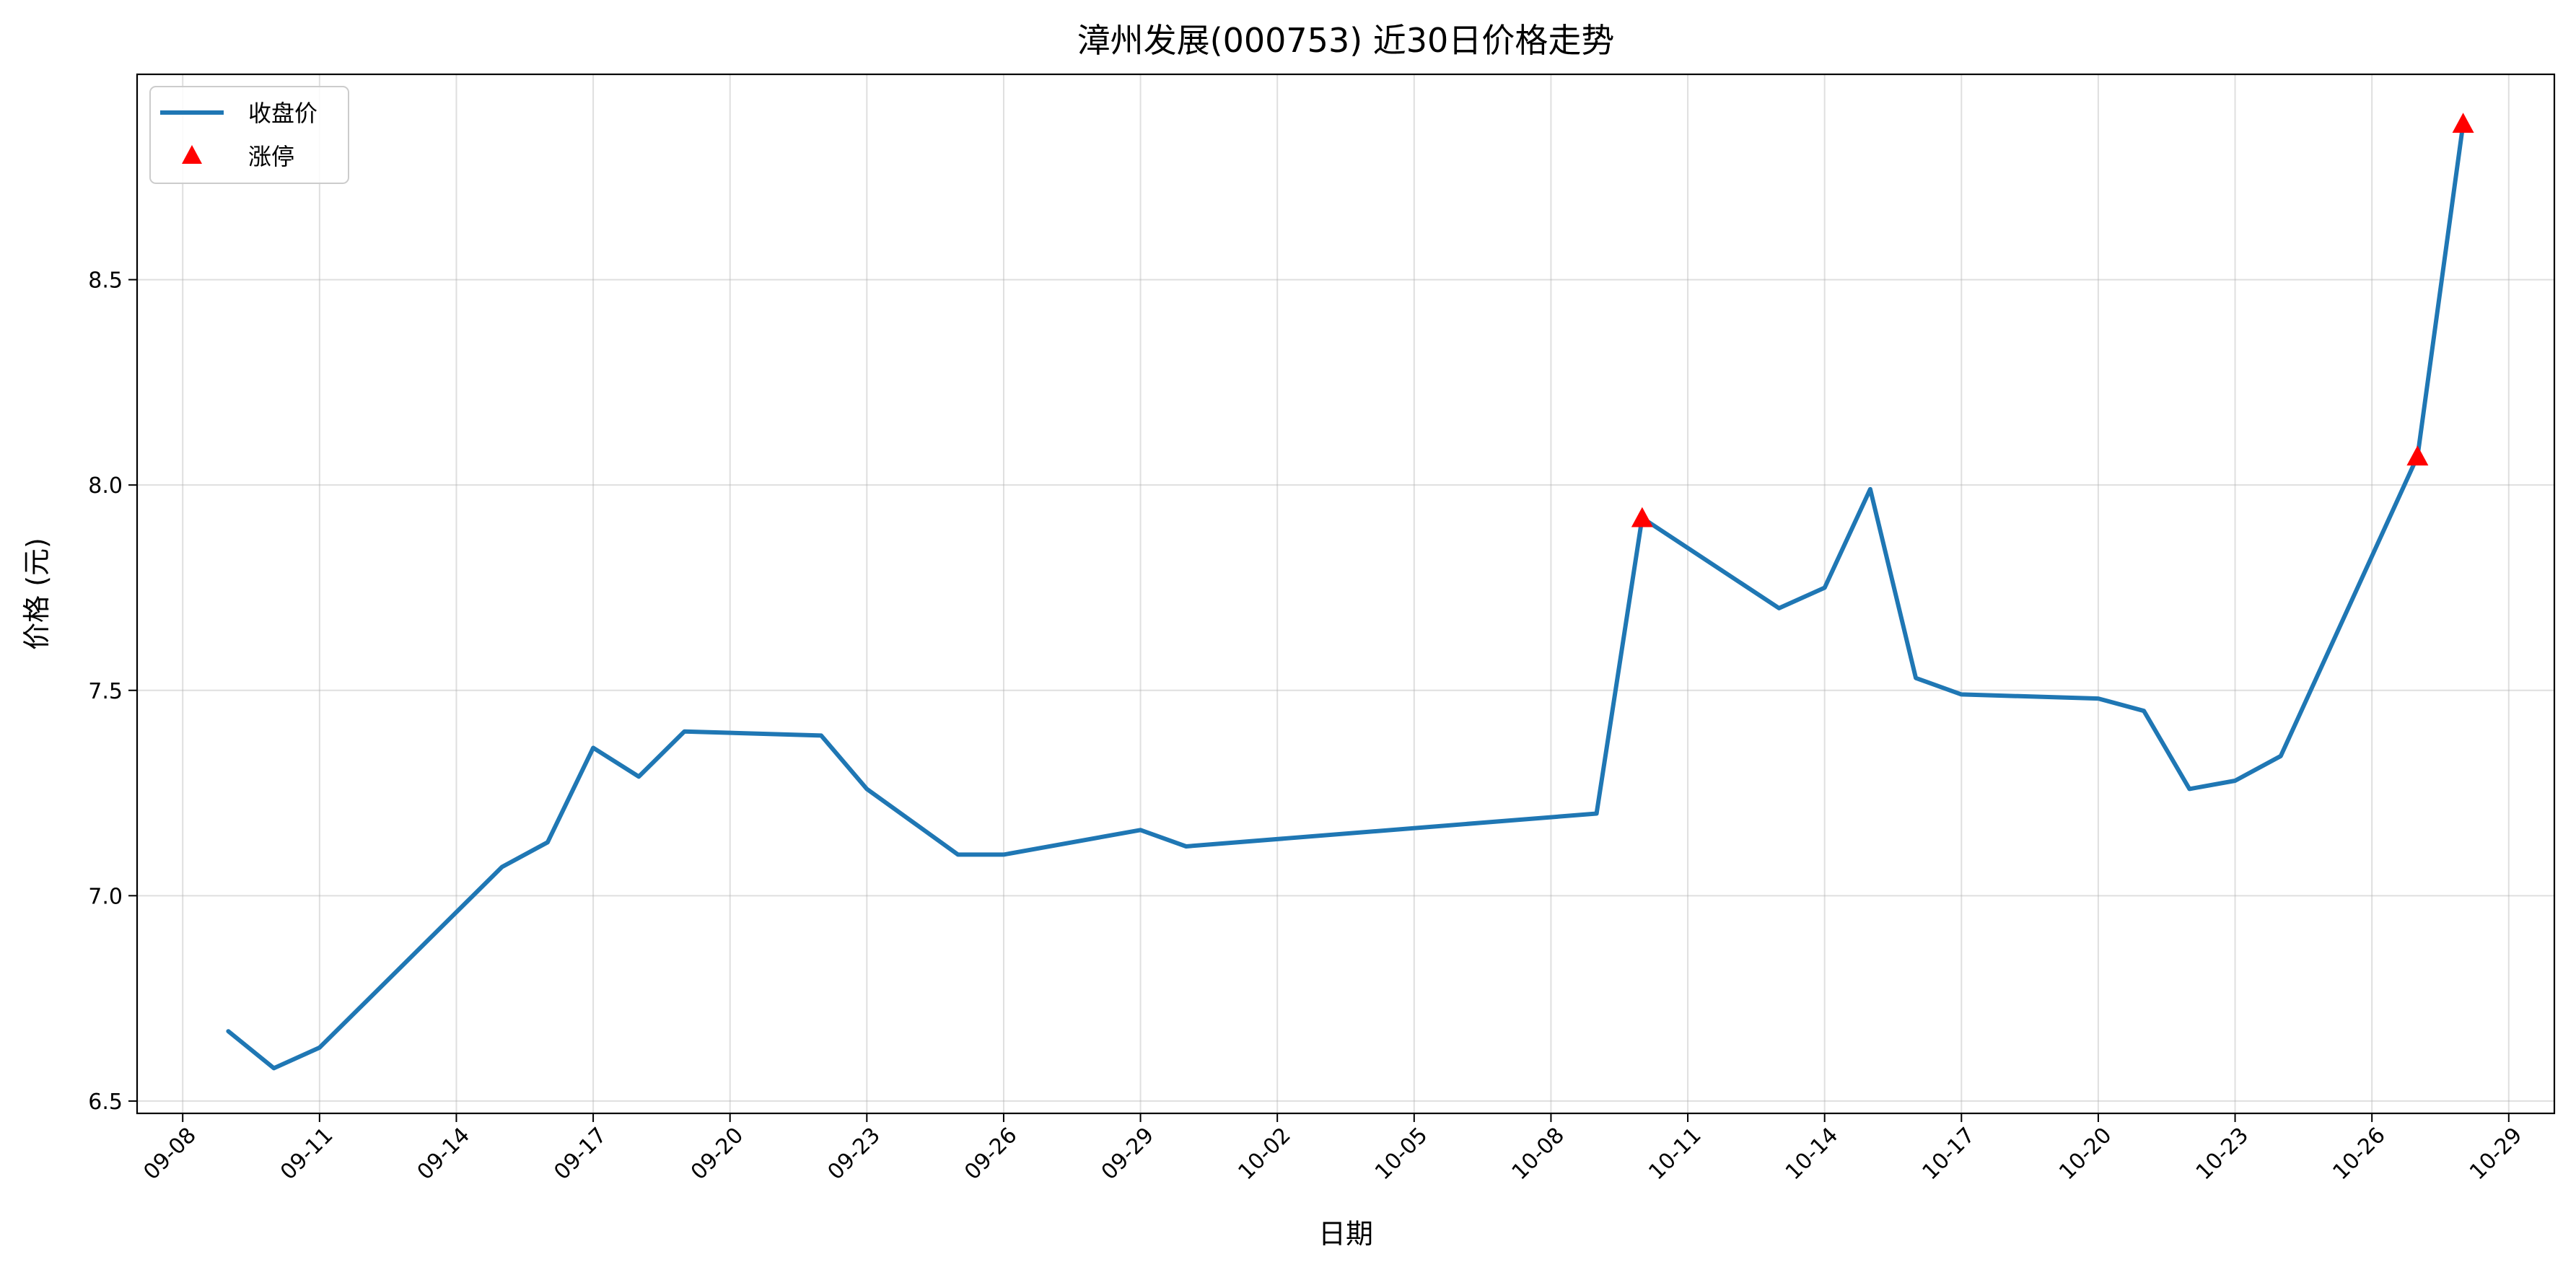 This screenshot has width=2576, height=1275. I want to click on y-tick-label: 7.5, so click(105, 692).